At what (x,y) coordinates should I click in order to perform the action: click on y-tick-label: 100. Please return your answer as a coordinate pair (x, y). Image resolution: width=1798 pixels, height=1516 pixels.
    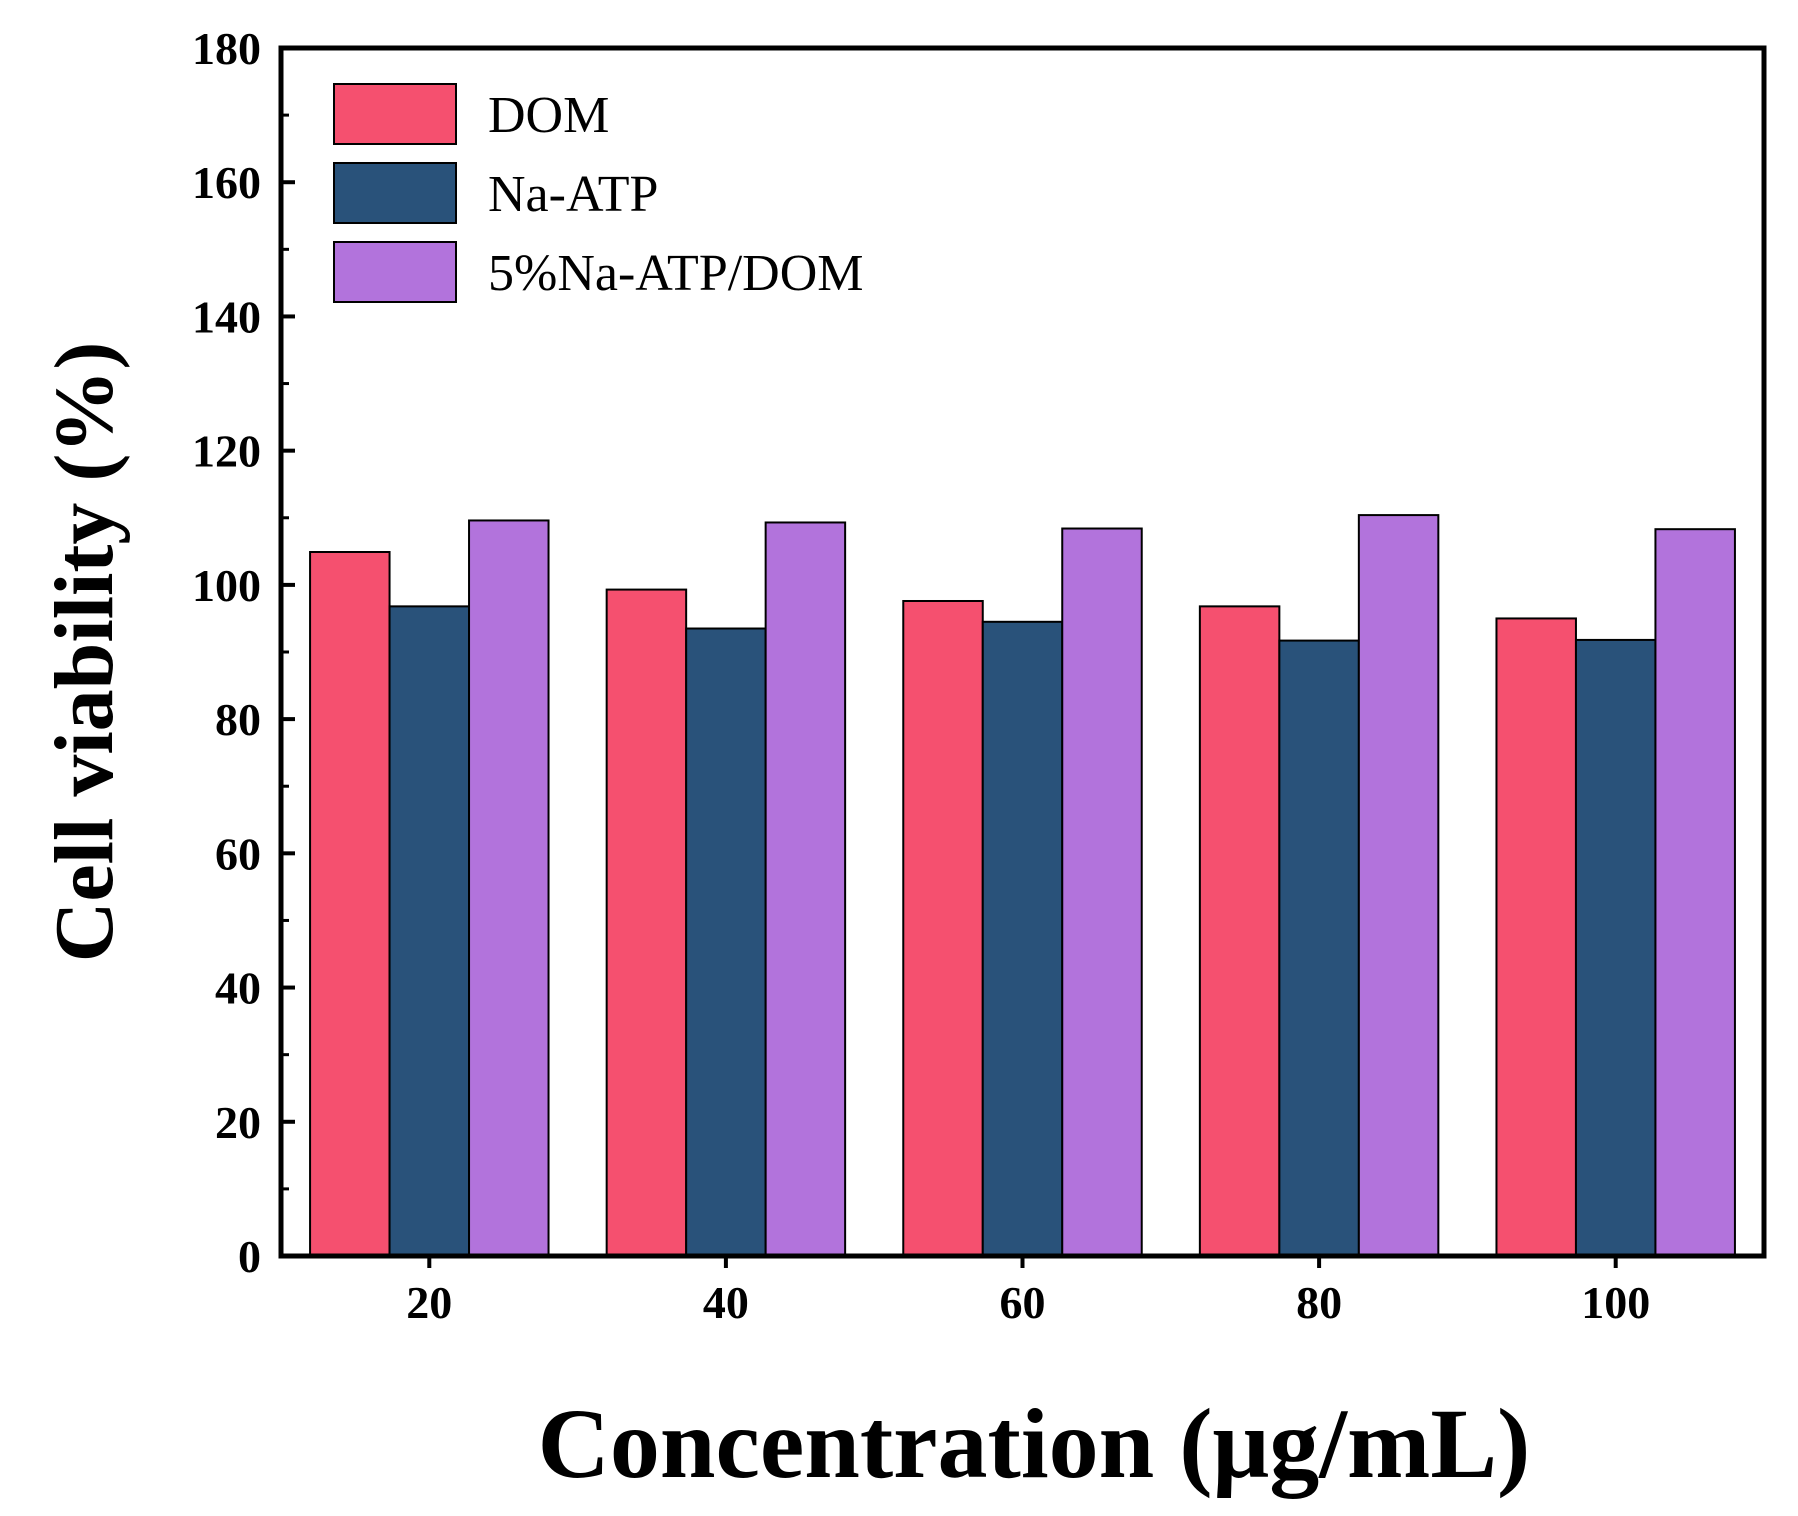
    Looking at the image, I should click on (226, 585).